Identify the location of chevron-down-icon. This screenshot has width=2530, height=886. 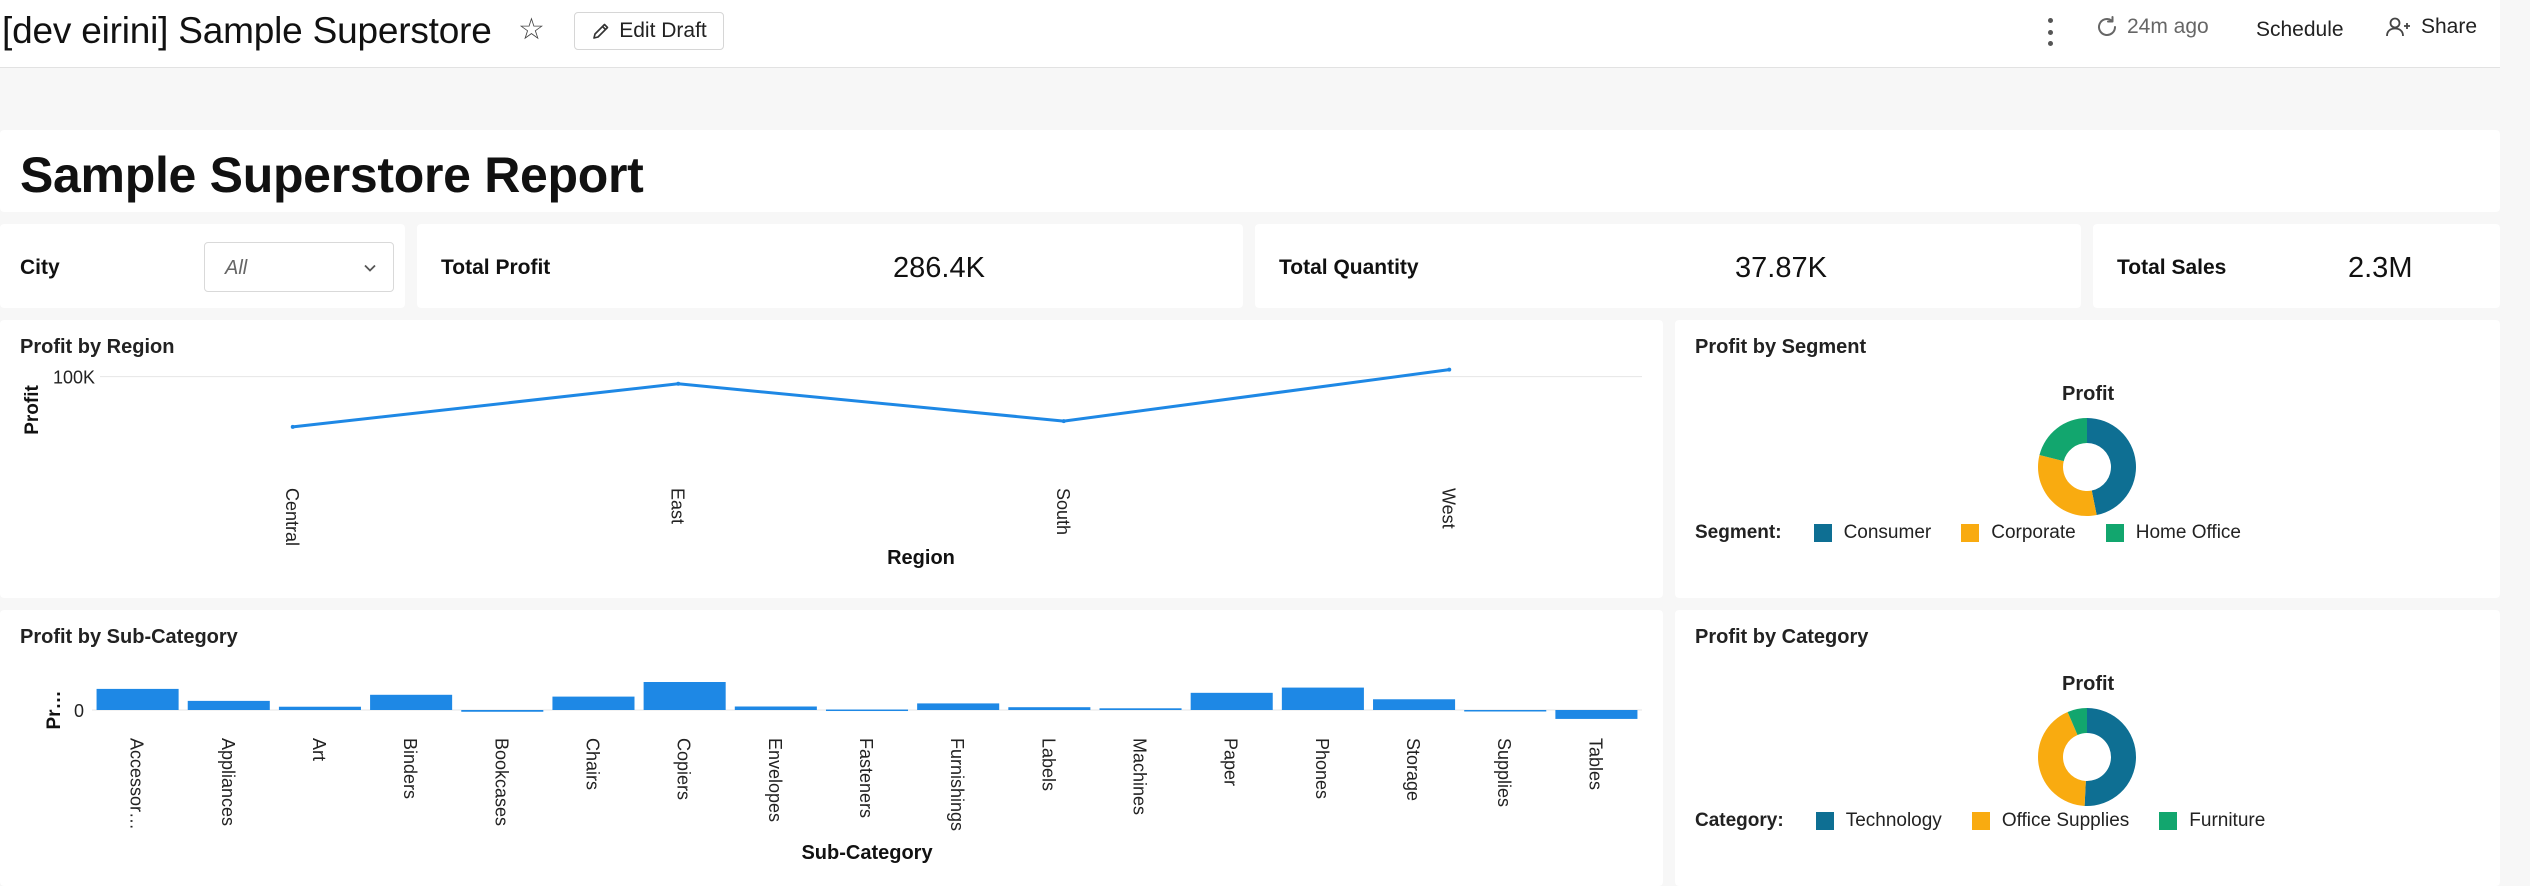
(370, 268).